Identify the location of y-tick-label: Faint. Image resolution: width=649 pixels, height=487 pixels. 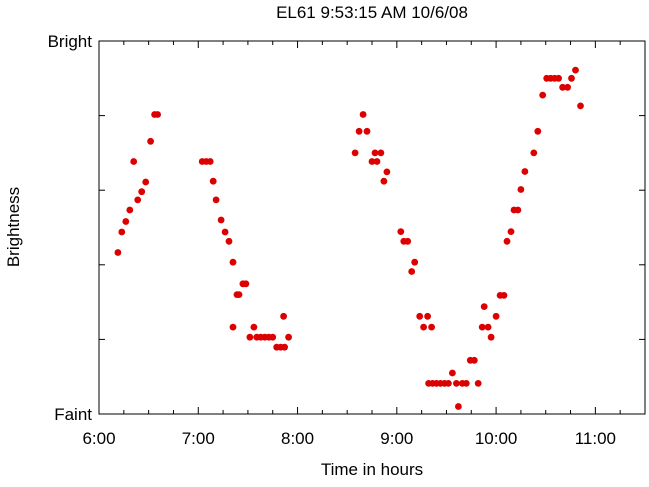
(73, 414).